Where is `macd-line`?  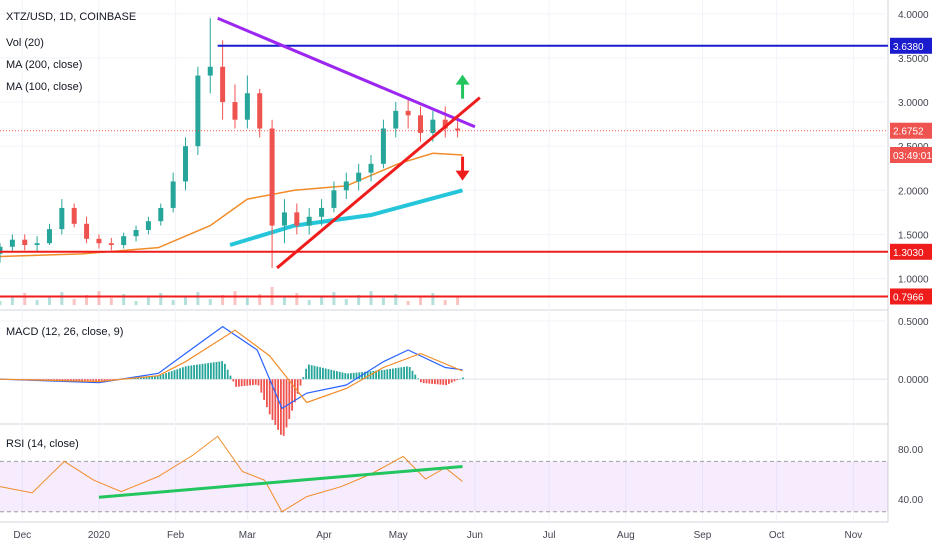 macd-line is located at coordinates (231, 367).